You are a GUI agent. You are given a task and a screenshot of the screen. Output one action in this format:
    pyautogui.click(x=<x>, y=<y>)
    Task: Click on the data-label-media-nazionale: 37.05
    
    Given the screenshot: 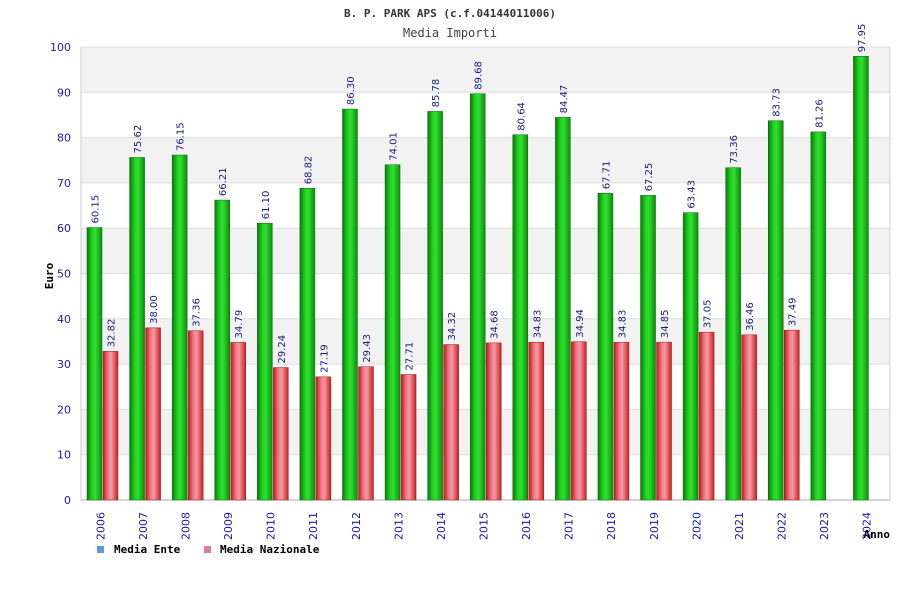 What is the action you would take?
    pyautogui.click(x=708, y=314)
    